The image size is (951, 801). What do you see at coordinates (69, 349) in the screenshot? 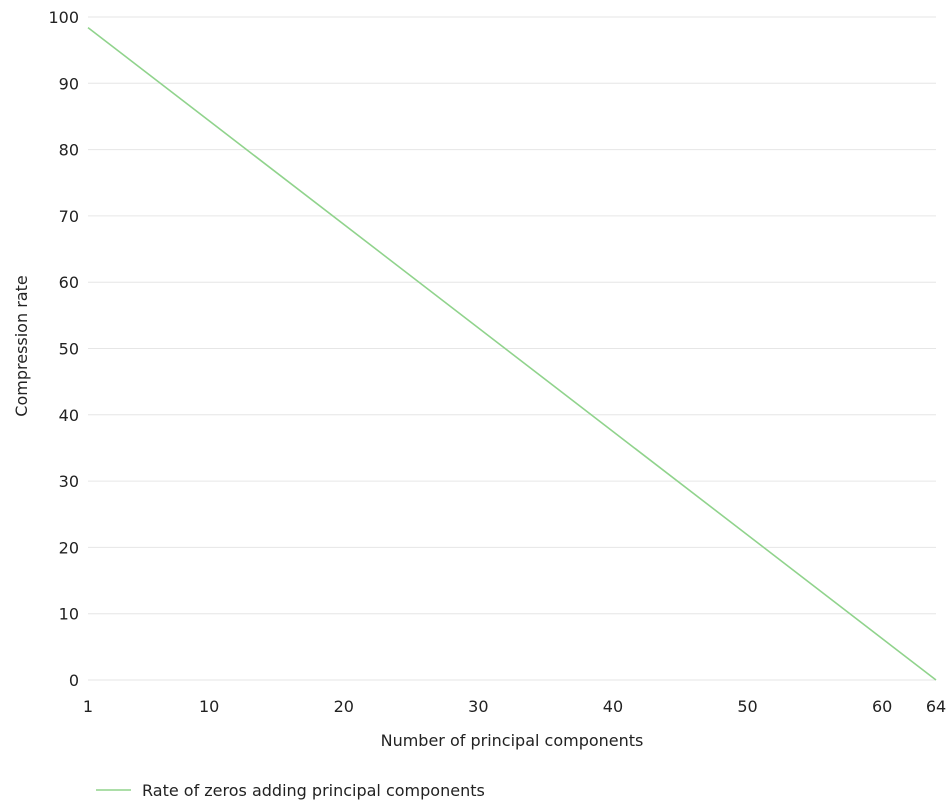
I see `y-tick-label-50: 50` at bounding box center [69, 349].